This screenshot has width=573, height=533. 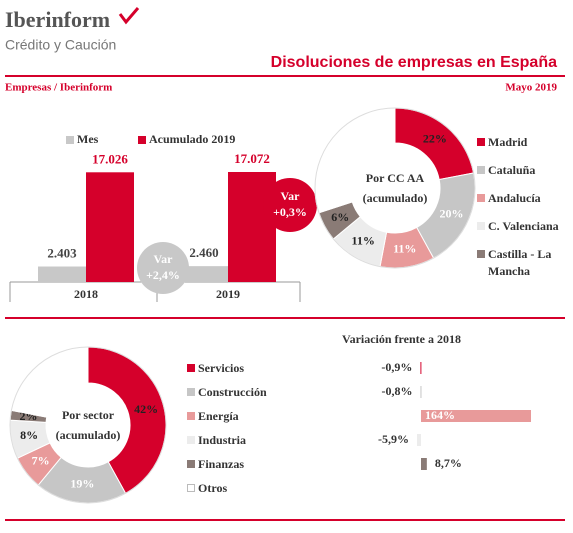 What do you see at coordinates (508, 142) in the screenshot?
I see `legend-label: Madrid` at bounding box center [508, 142].